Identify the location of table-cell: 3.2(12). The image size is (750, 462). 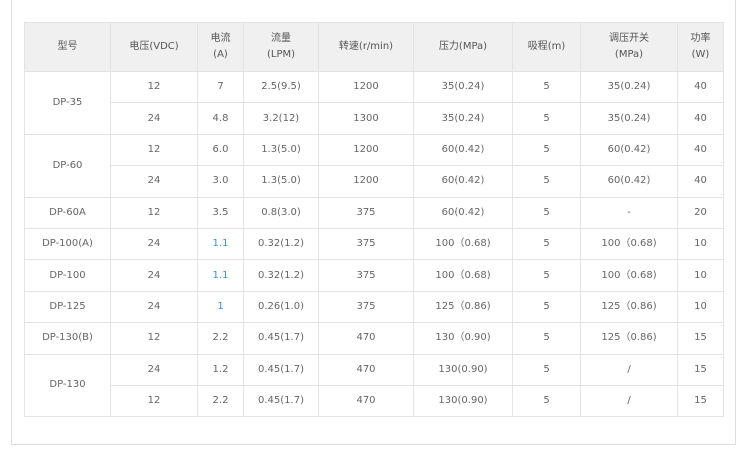
(281, 118).